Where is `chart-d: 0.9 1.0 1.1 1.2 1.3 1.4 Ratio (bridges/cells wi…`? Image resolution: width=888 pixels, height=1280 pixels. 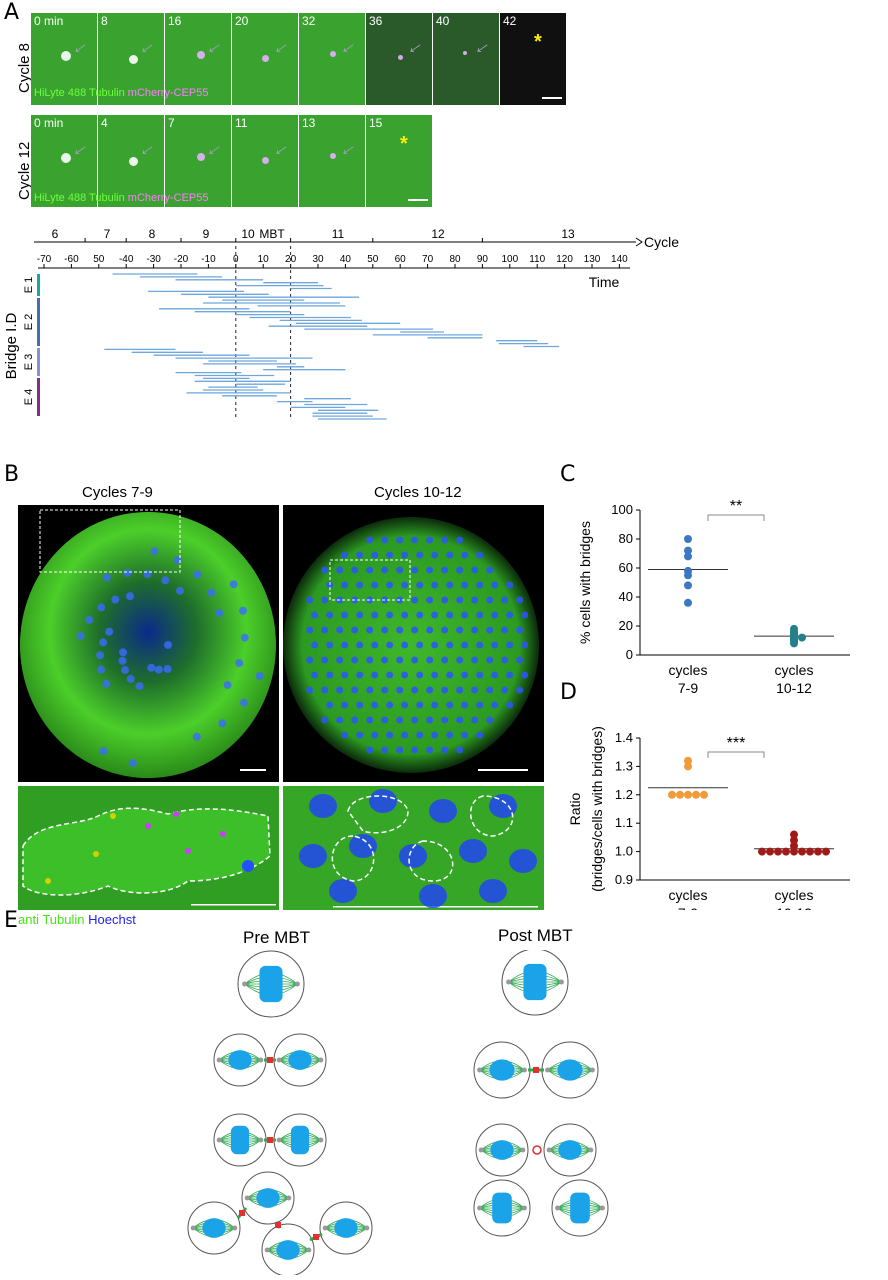 chart-d: 0.9 1.0 1.1 1.2 1.3 1.4 Ratio (bridges/cells wi… is located at coordinates (708, 818).